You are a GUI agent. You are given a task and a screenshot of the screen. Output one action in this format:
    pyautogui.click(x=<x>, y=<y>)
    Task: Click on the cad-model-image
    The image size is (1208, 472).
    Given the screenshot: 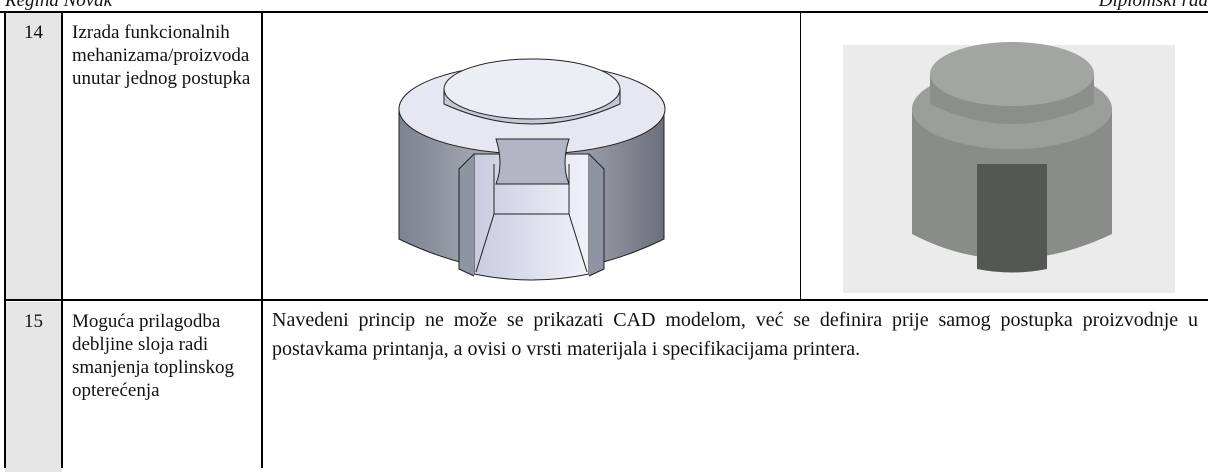 What is the action you would take?
    pyautogui.click(x=532, y=169)
    